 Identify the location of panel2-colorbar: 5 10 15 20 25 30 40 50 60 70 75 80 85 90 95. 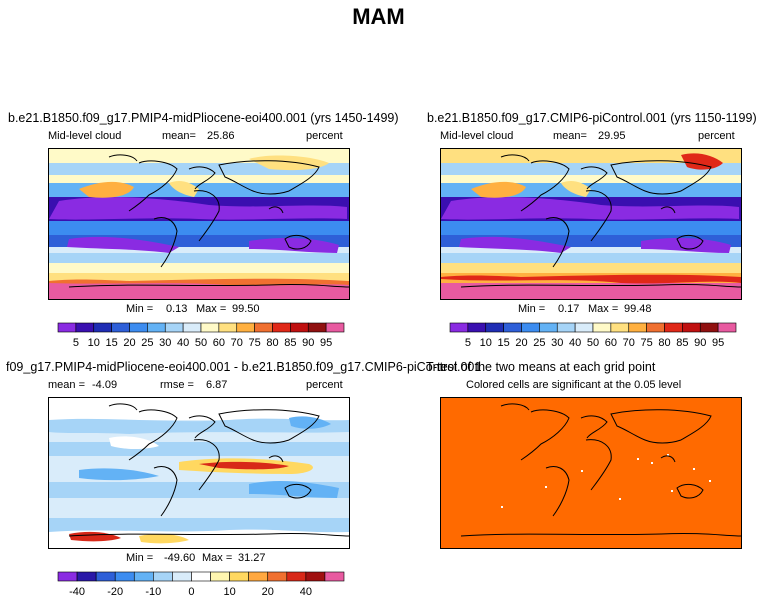
(593, 335).